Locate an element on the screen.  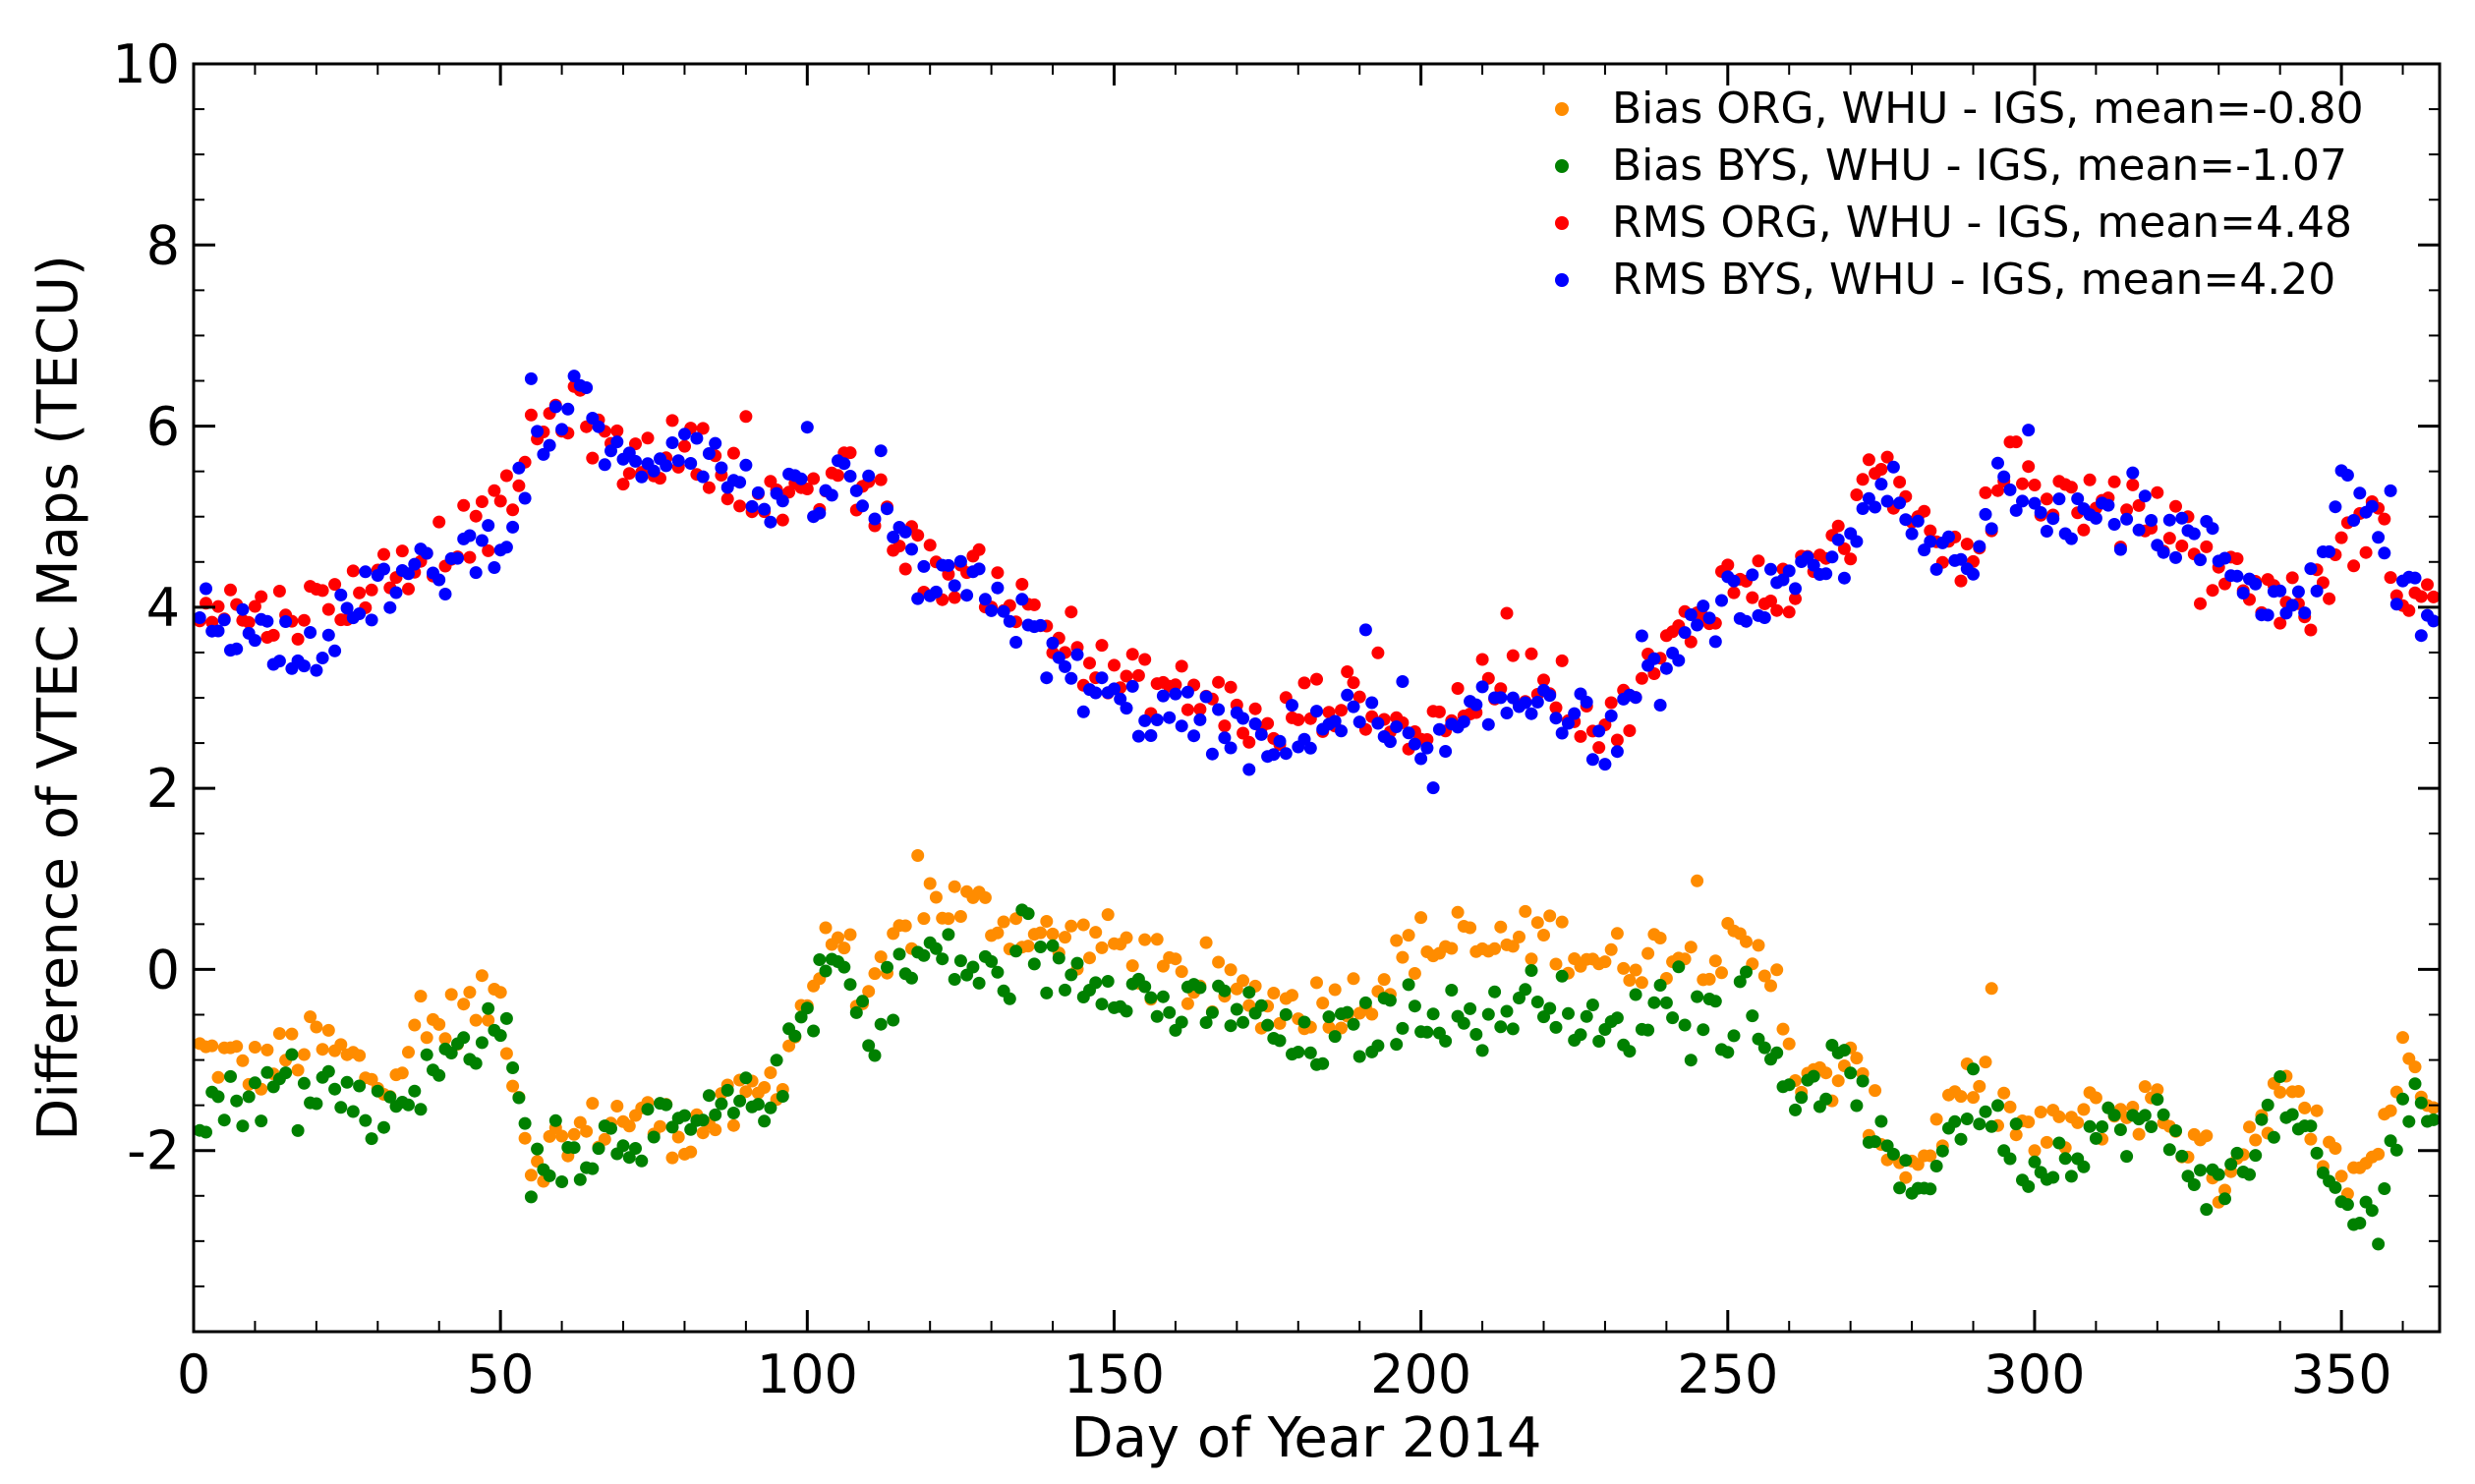
y-tick-label: 10 is located at coordinates (146, 64).